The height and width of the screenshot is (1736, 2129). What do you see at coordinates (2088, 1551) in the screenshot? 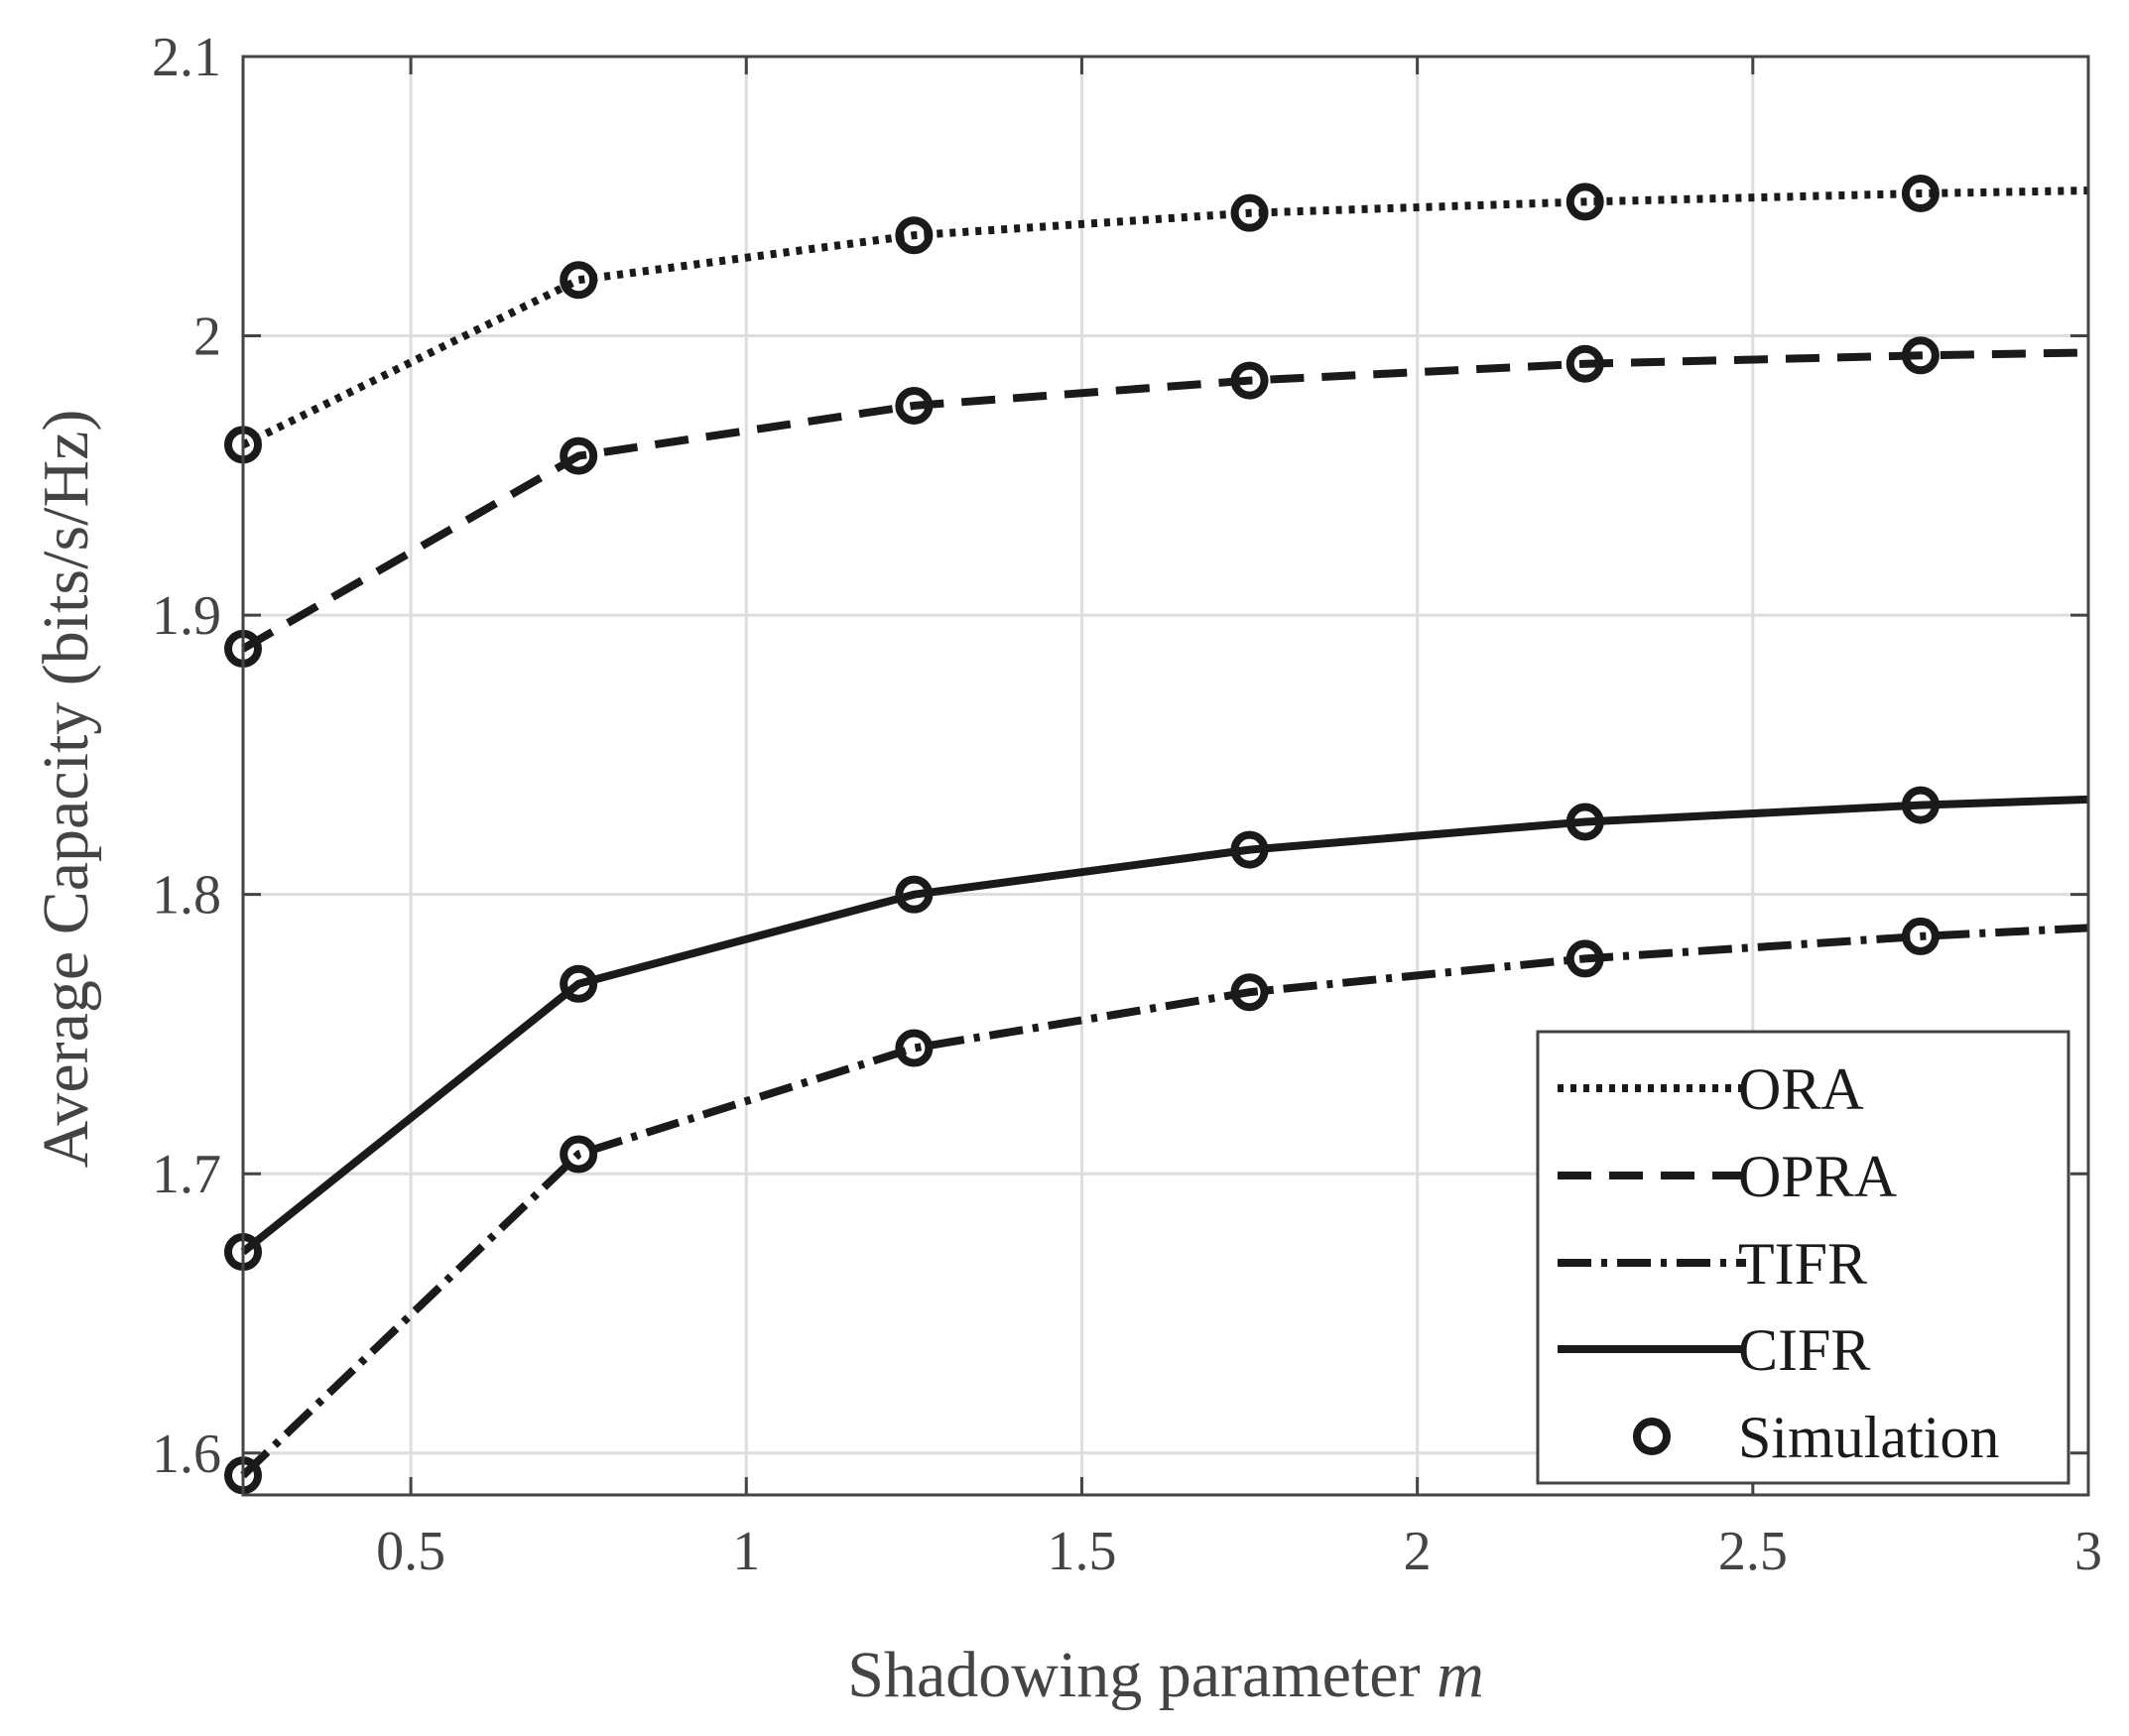
I see `x-tick-label: 3` at bounding box center [2088, 1551].